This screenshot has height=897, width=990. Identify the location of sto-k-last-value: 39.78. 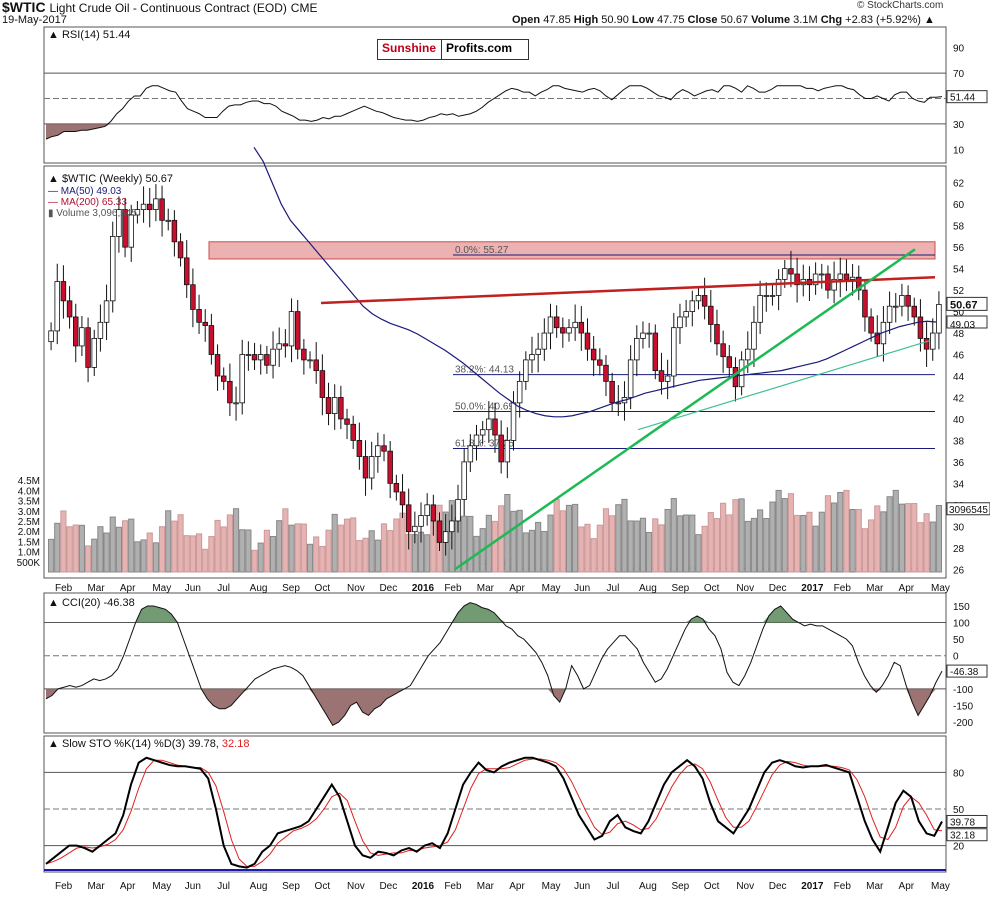
(962, 822).